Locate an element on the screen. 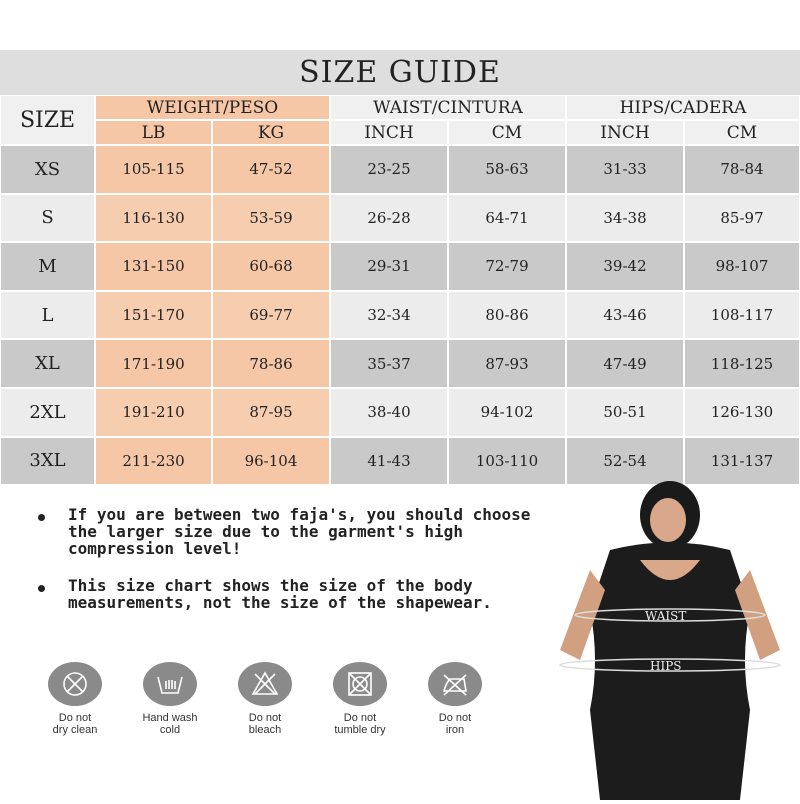  hips-cm-cell: 78-84 is located at coordinates (742, 169).